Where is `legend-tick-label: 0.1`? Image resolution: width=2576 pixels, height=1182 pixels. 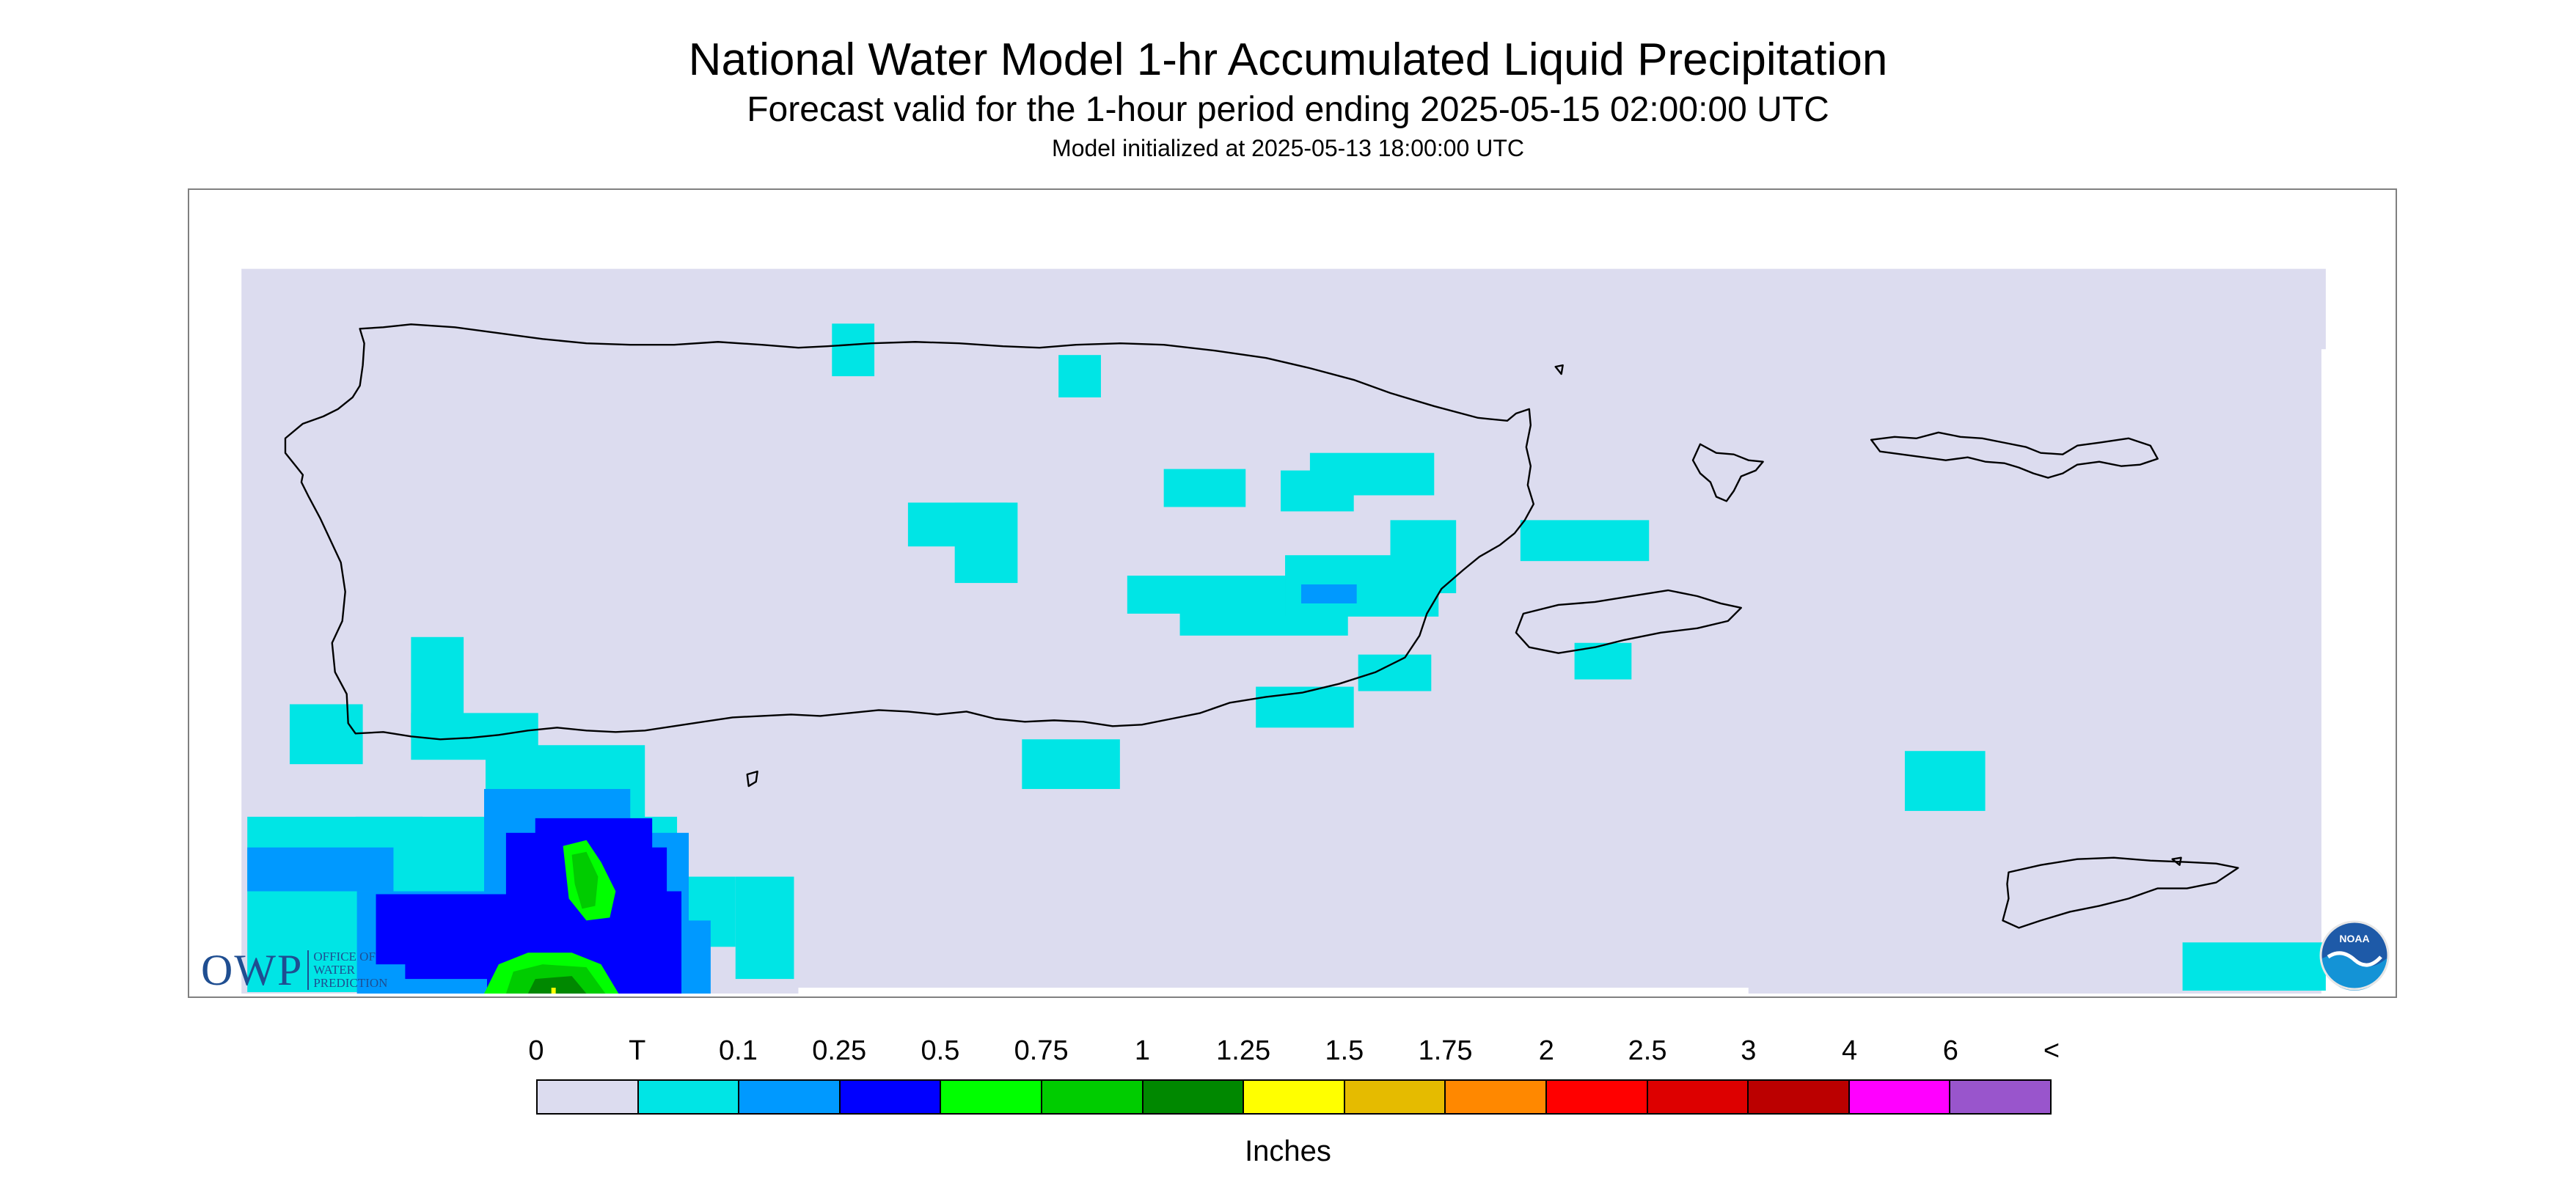
legend-tick-label: 0.1 is located at coordinates (738, 1050).